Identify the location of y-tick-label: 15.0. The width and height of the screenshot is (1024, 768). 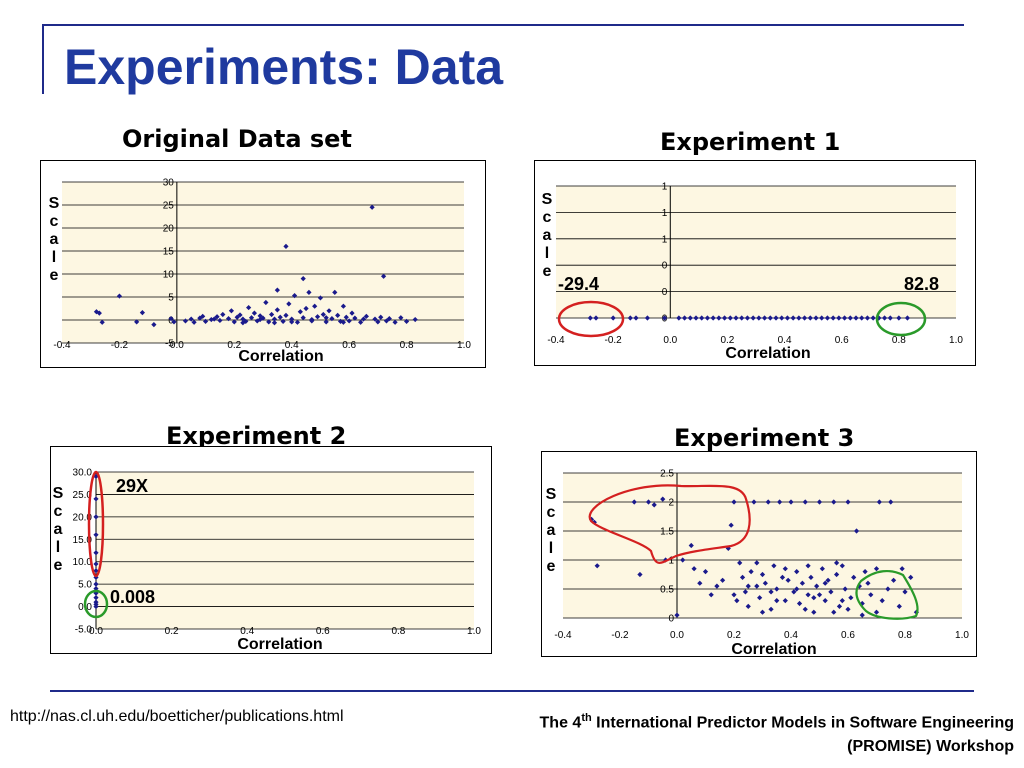
(83, 540).